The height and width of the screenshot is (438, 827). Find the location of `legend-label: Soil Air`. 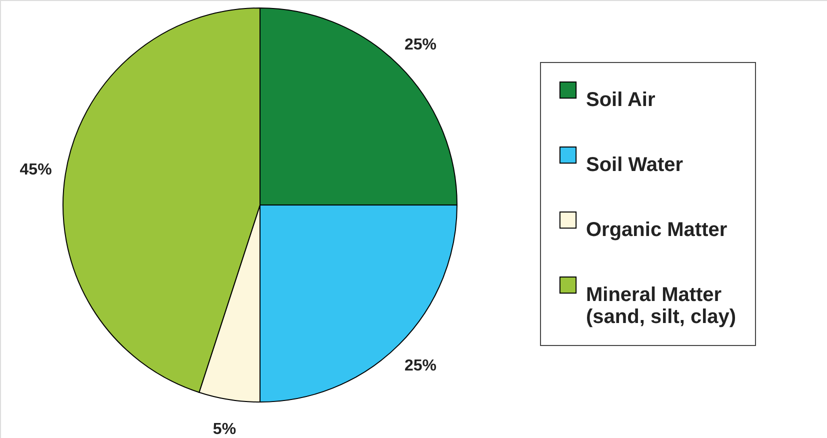

legend-label: Soil Air is located at coordinates (621, 100).